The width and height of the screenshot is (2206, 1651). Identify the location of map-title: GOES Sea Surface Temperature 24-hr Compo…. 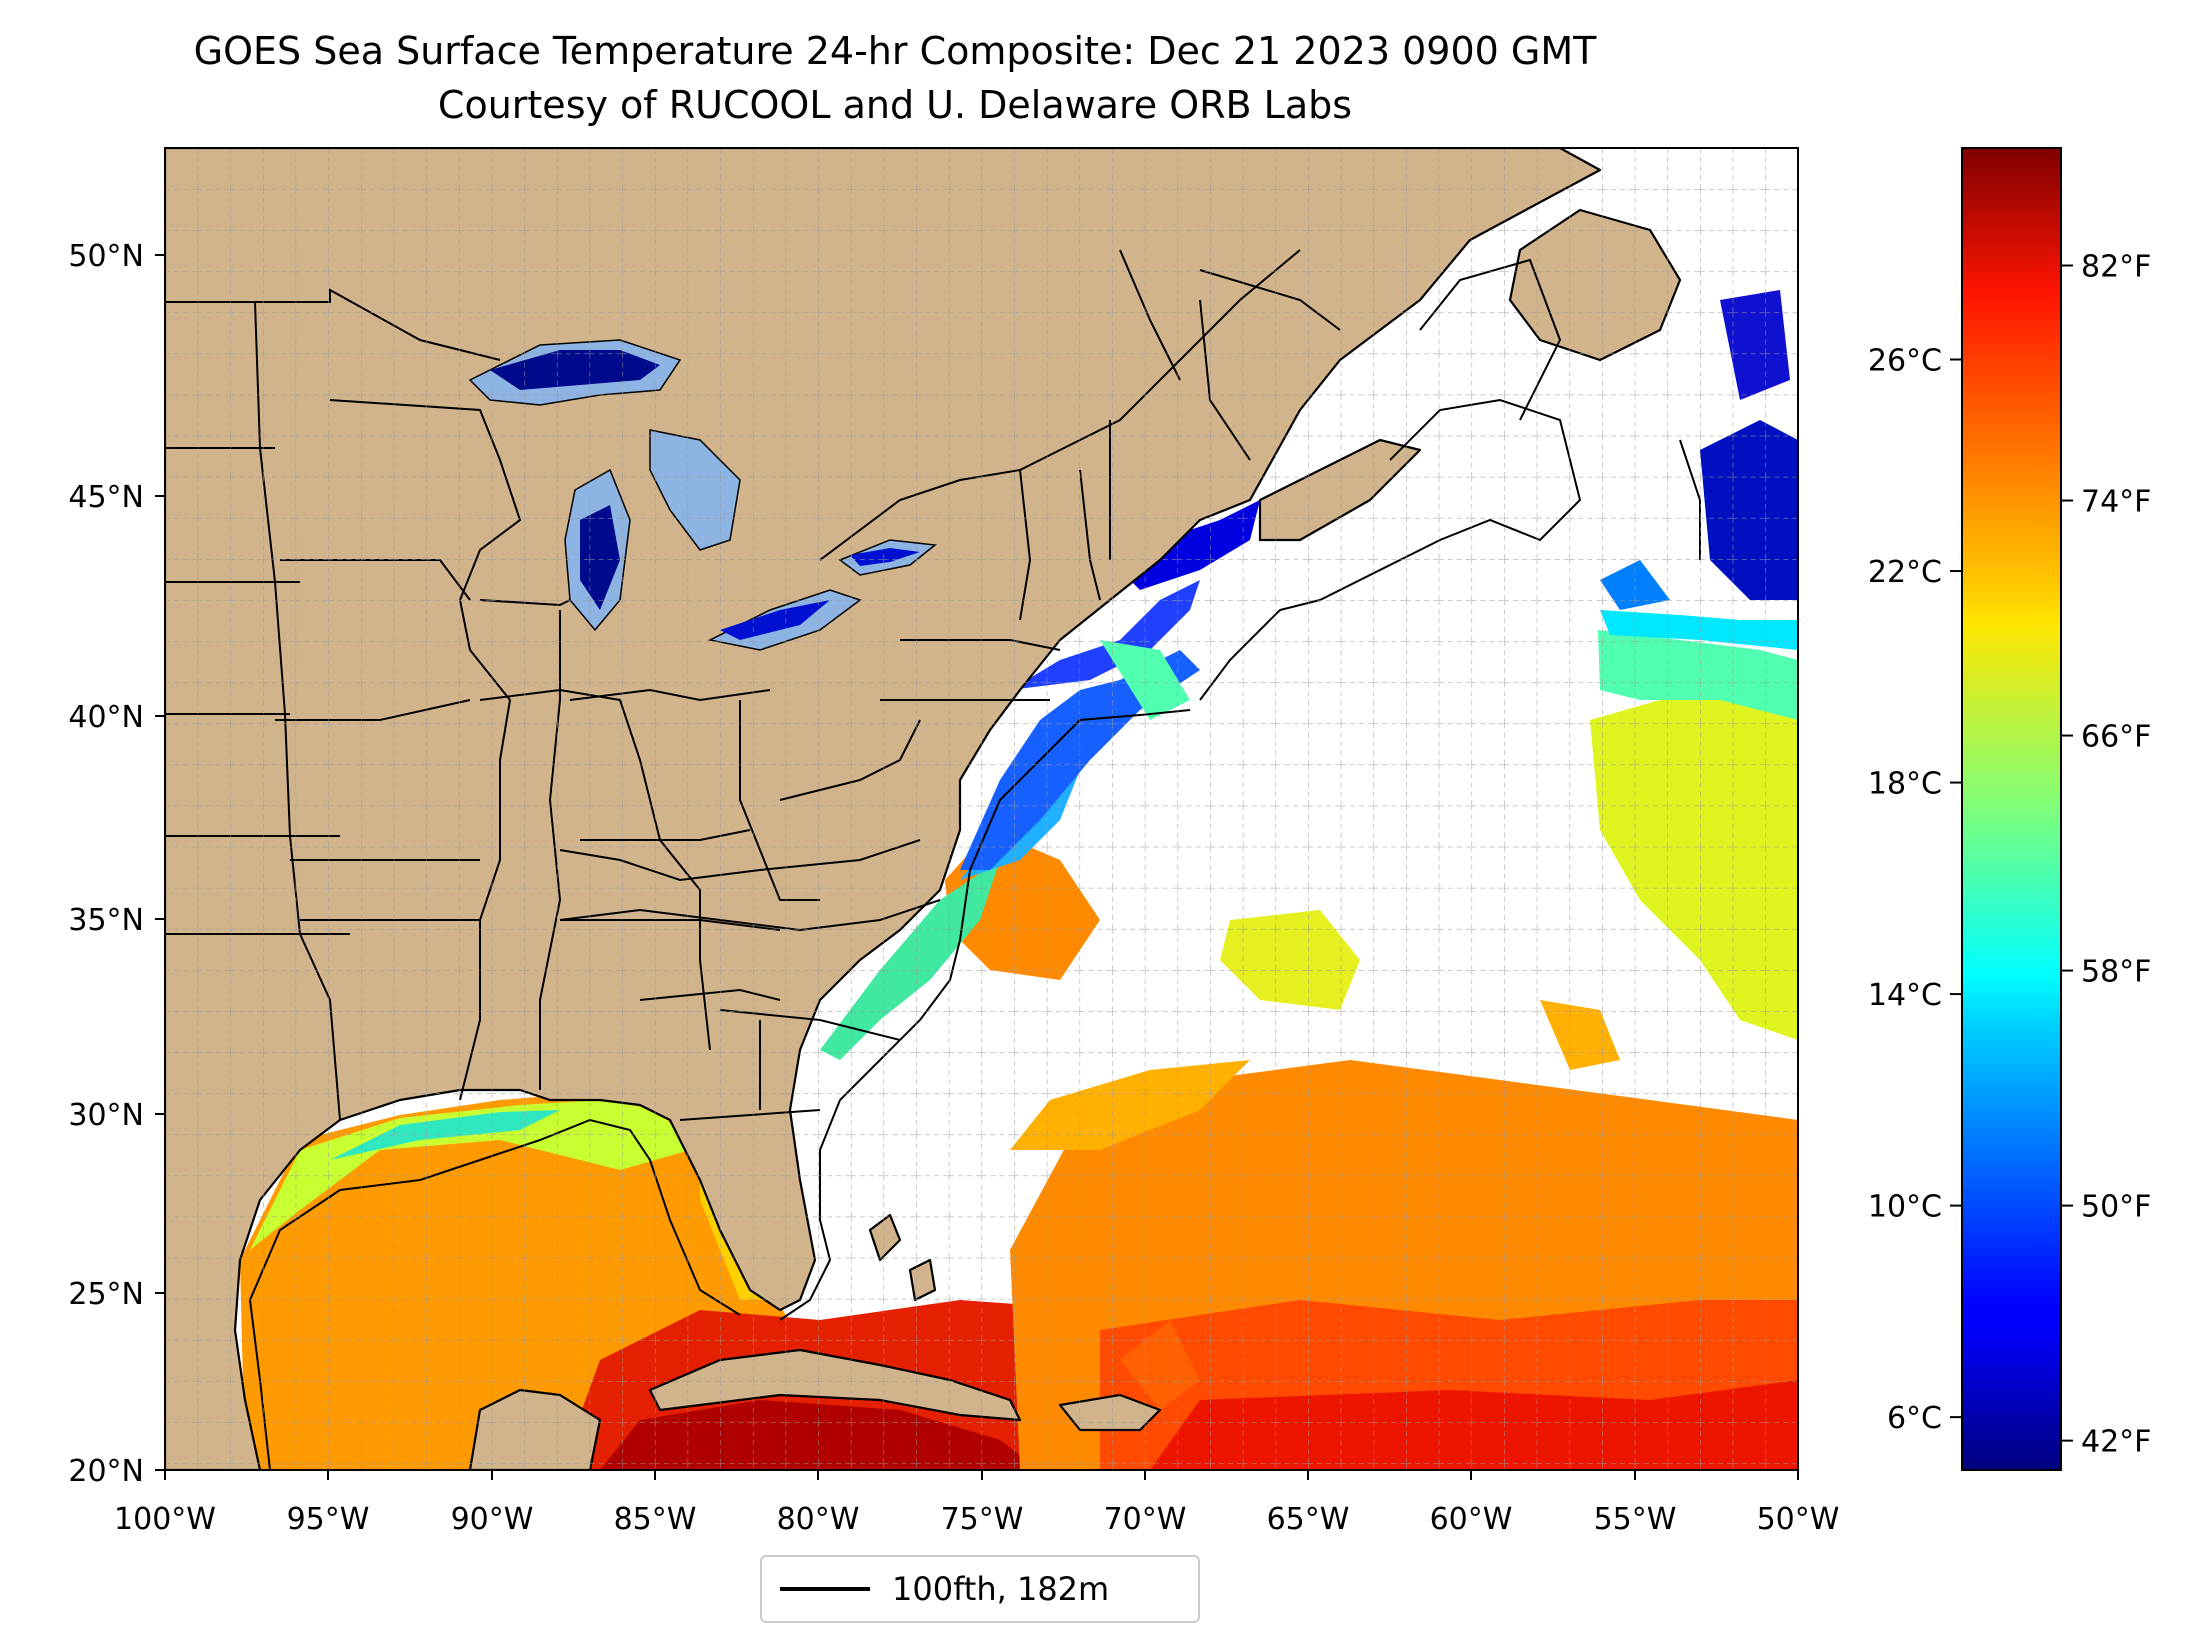
(895, 51).